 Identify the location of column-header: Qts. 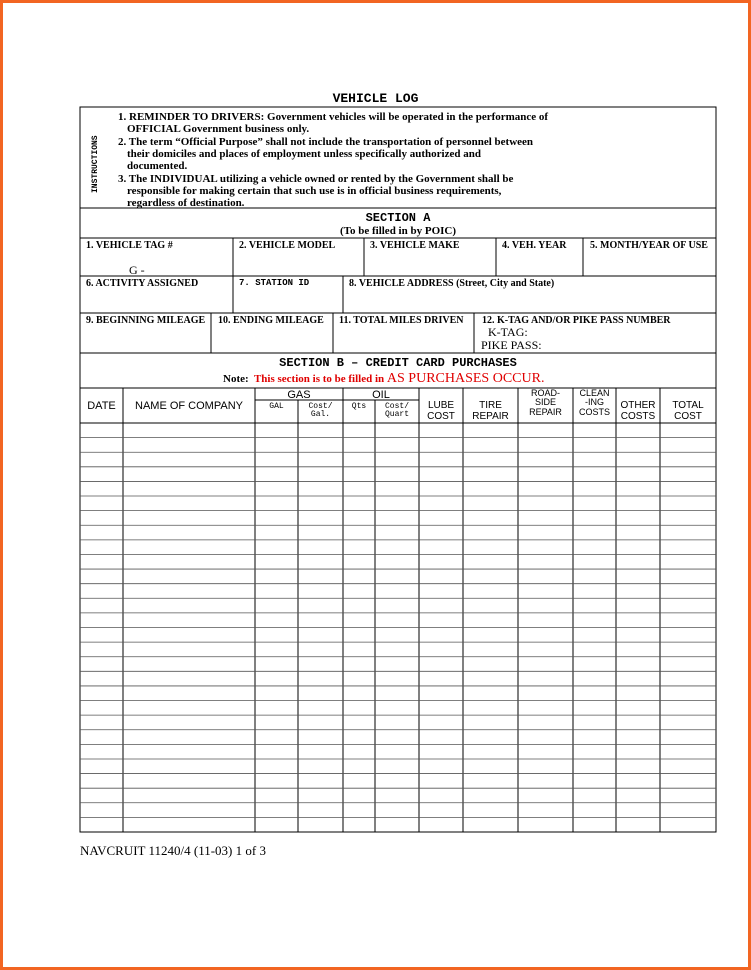
(359, 406).